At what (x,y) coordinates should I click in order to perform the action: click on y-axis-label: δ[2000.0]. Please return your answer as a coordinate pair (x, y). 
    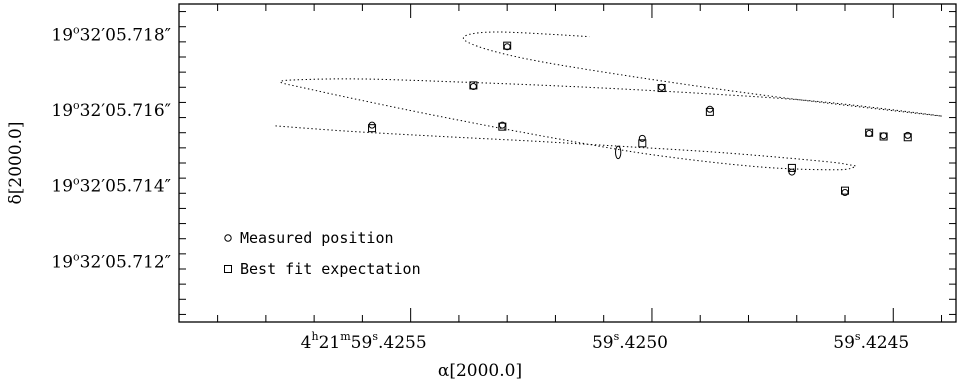
    Looking at the image, I should click on (16, 163).